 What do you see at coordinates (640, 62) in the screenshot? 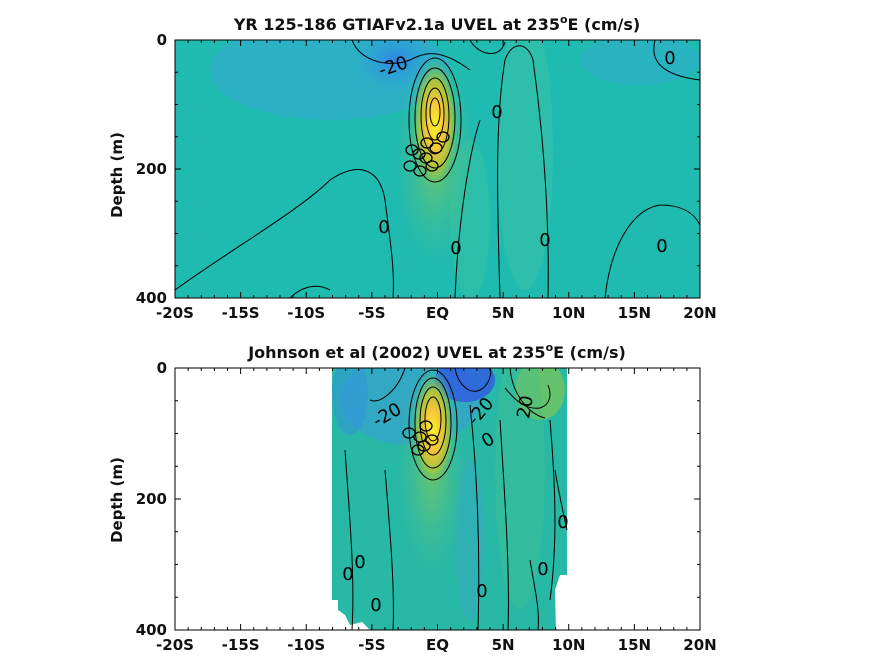
I see `panel-top-westward-east` at bounding box center [640, 62].